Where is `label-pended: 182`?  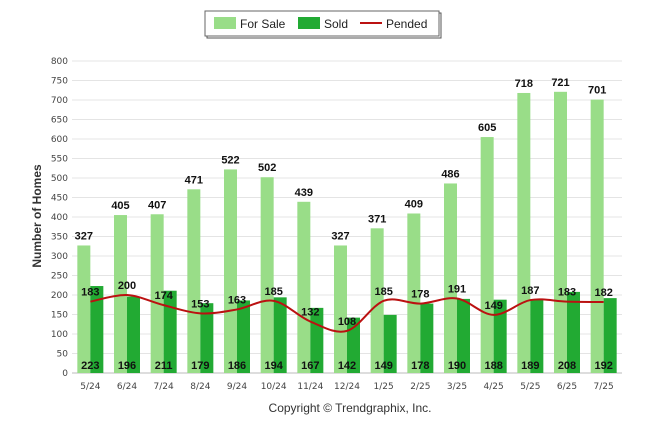
label-pended: 182 is located at coordinates (603, 293).